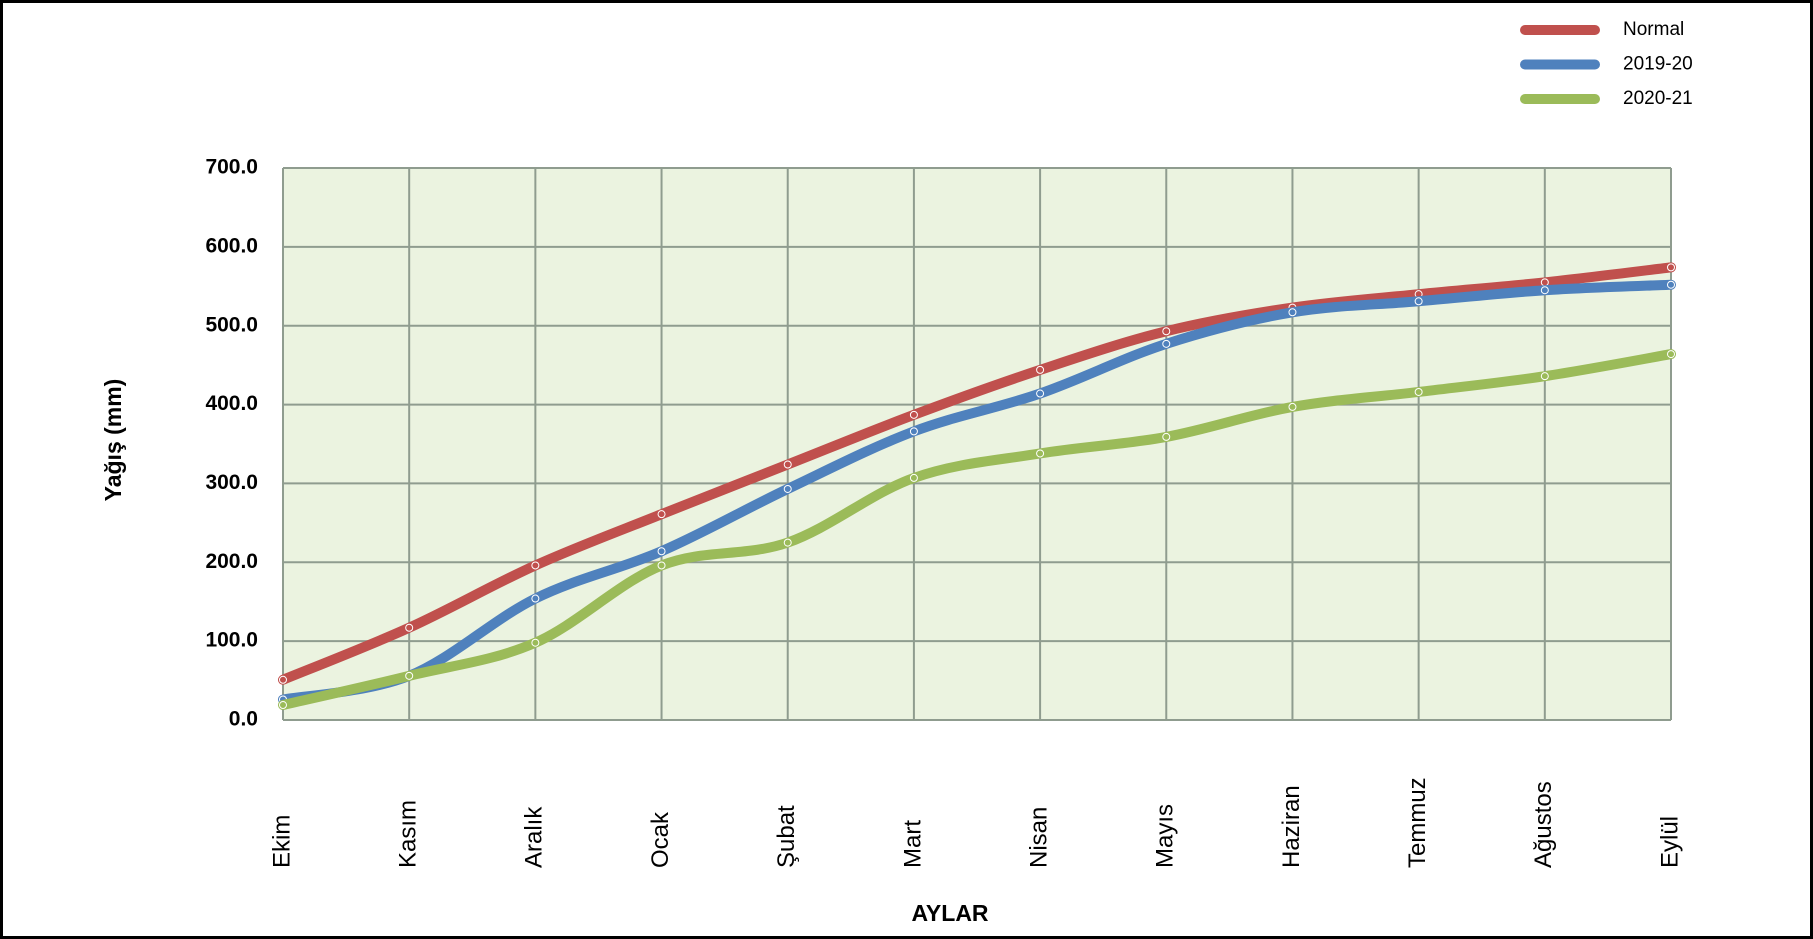  Describe the element at coordinates (534, 837) in the screenshot. I see `x-tick-label: Aralık` at that location.